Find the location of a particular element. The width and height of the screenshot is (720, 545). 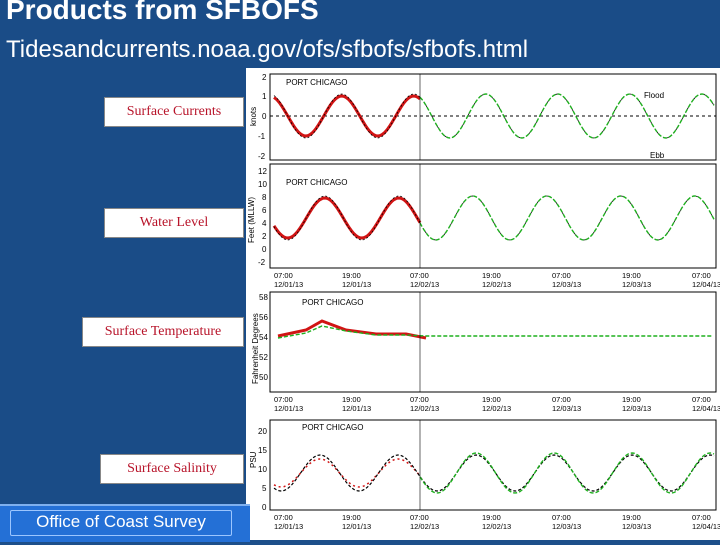

salinity-frame is located at coordinates (493, 465).